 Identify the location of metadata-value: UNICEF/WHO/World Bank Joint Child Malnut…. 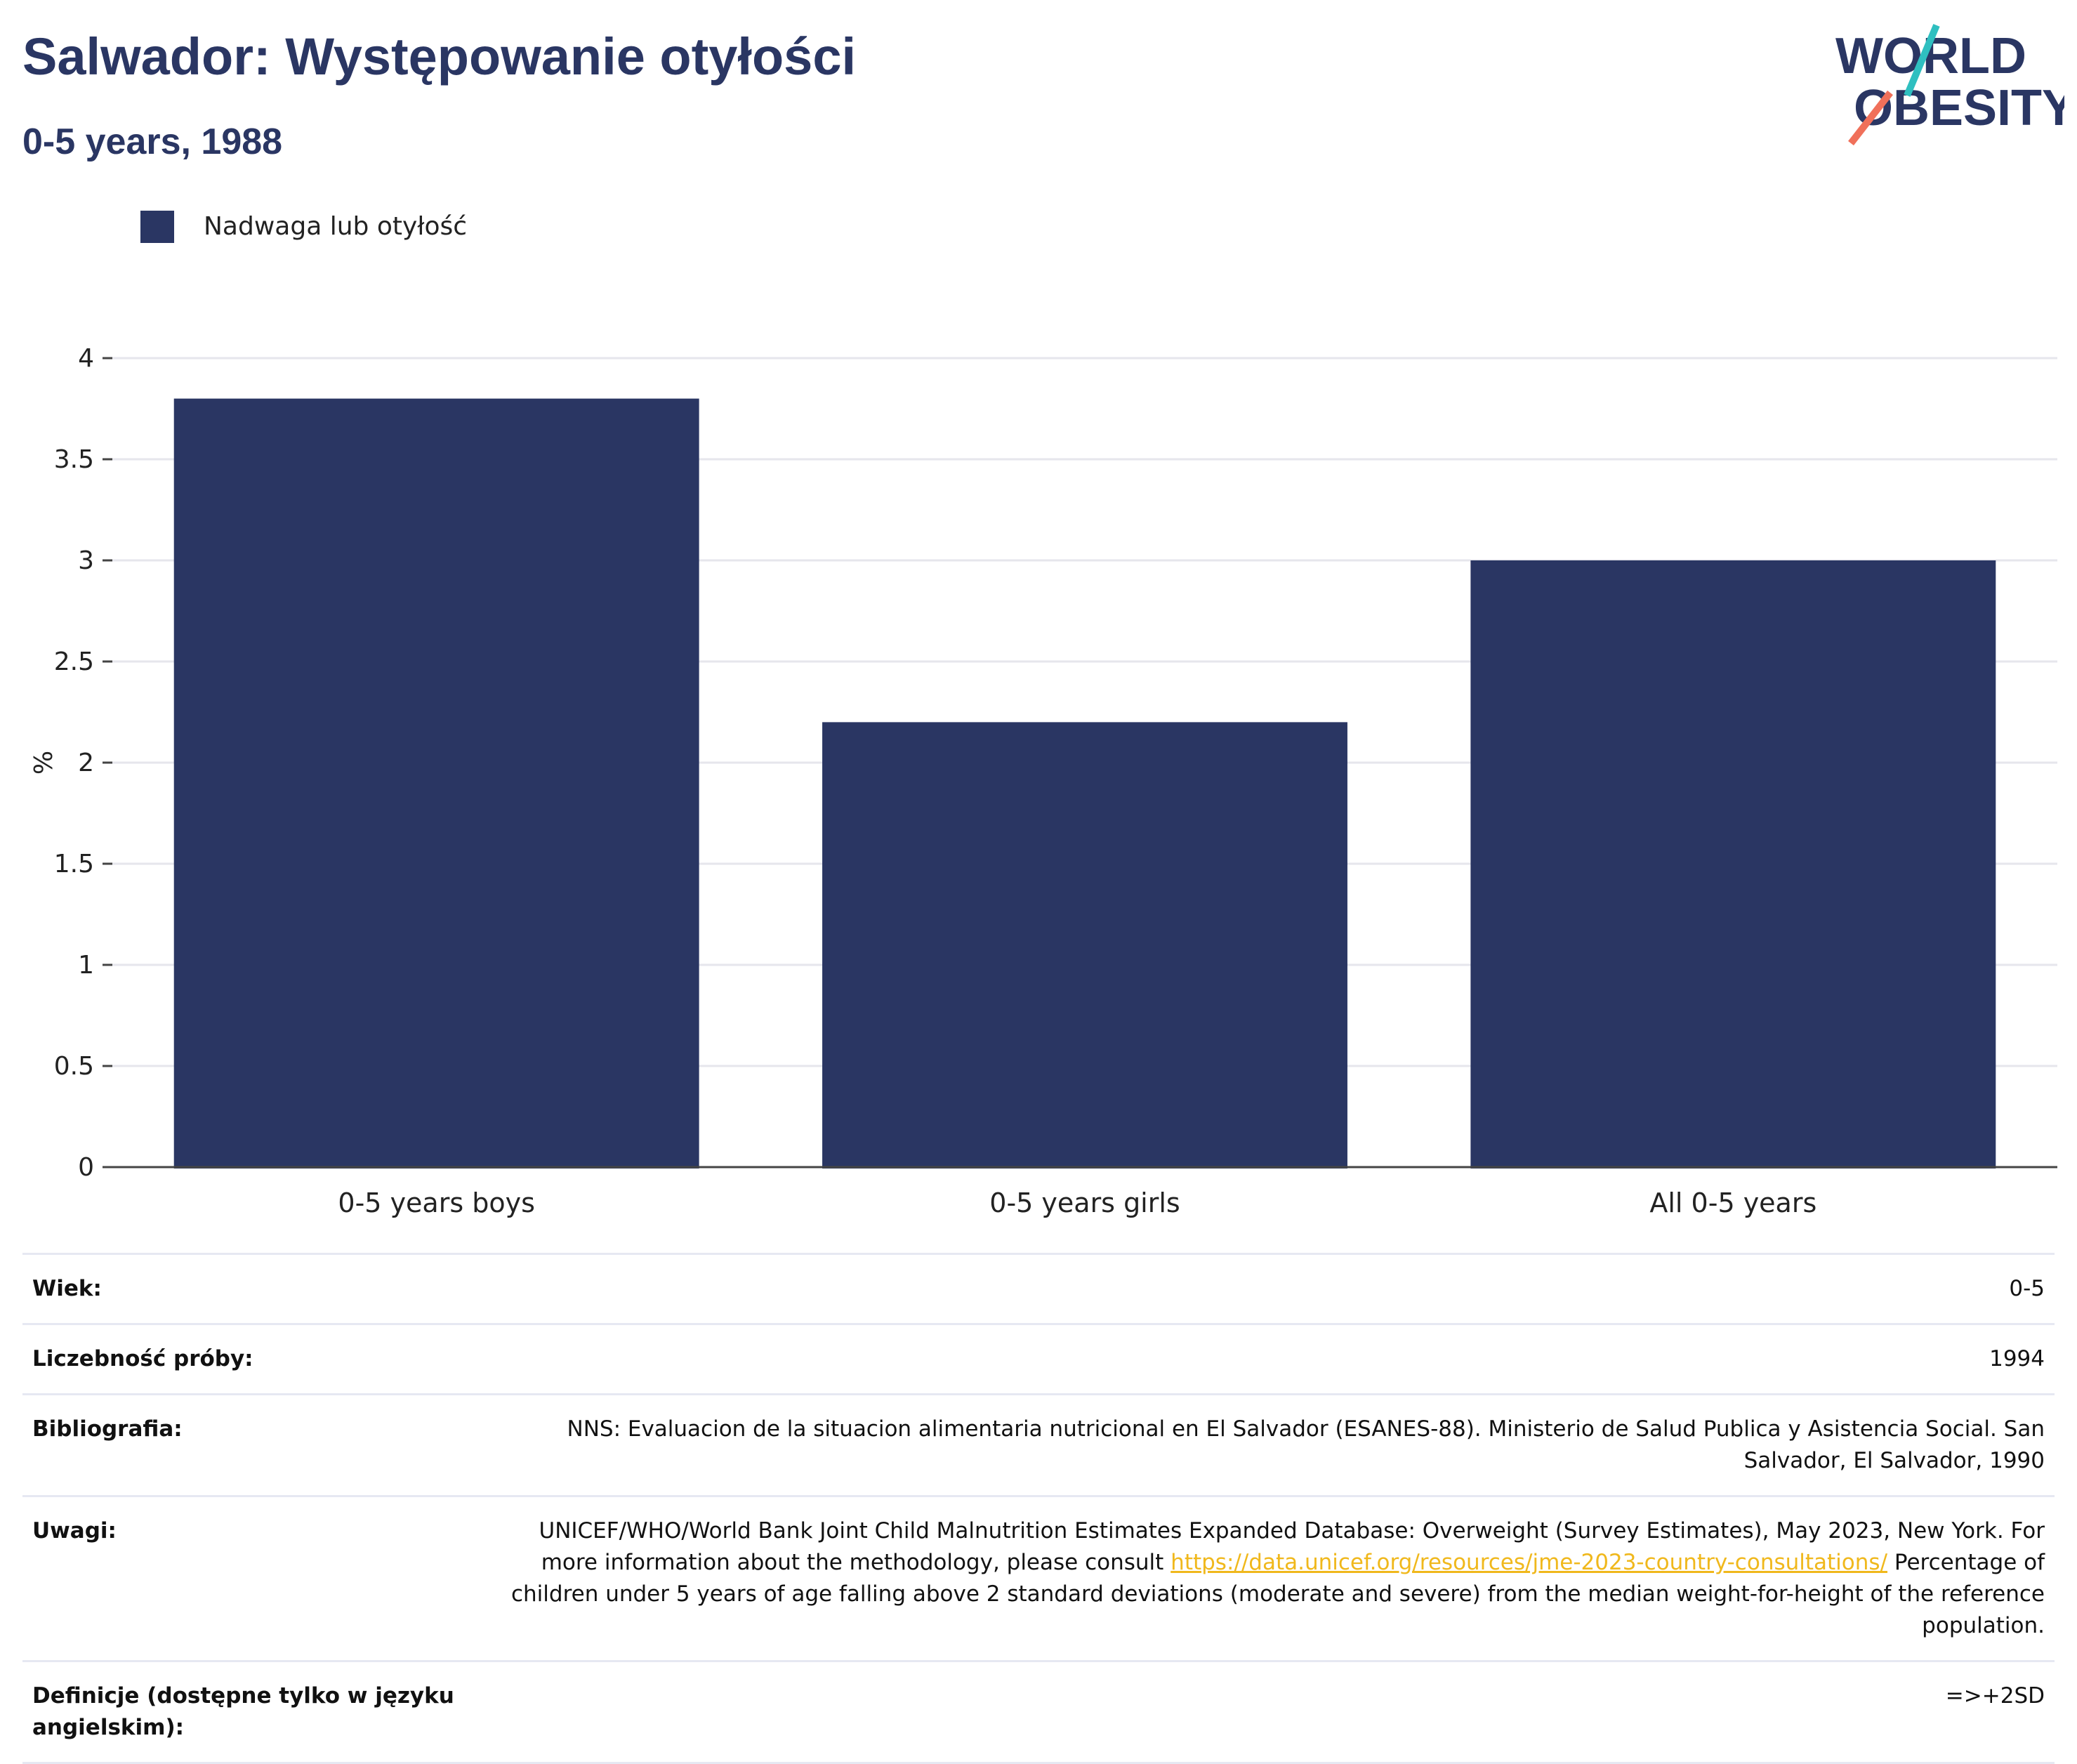
(1277, 1578).